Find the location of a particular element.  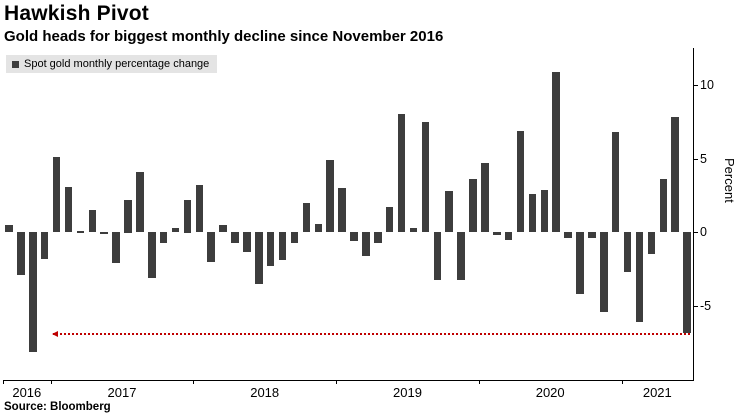

y-axis-title: Percent is located at coordinates (729, 213).